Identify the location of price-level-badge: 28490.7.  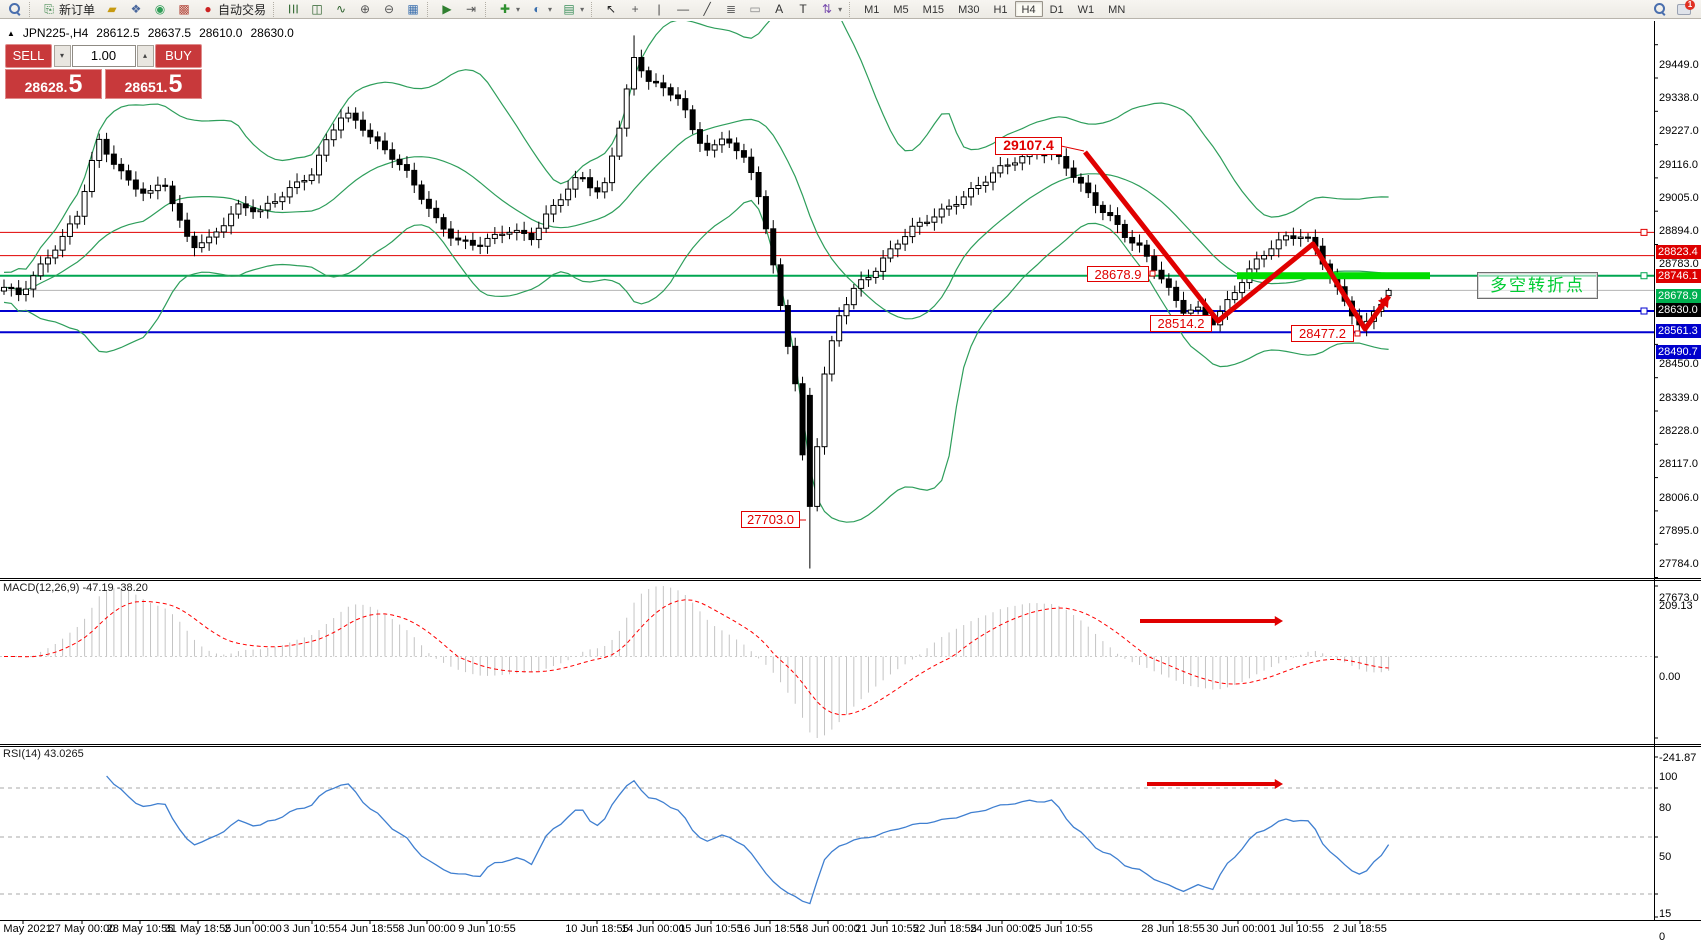
(1678, 352).